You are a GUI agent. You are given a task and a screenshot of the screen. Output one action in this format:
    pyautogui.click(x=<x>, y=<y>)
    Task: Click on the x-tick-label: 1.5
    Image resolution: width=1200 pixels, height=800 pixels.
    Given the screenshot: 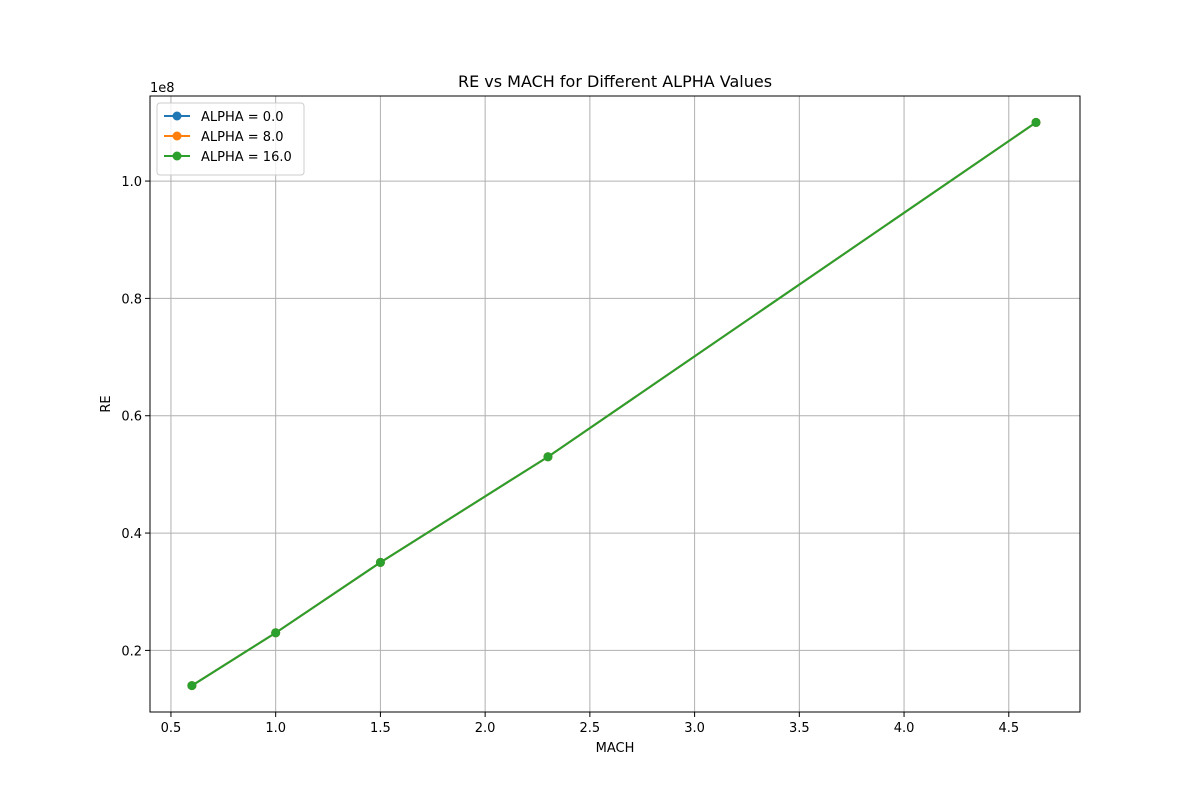 What is the action you would take?
    pyautogui.click(x=380, y=728)
    